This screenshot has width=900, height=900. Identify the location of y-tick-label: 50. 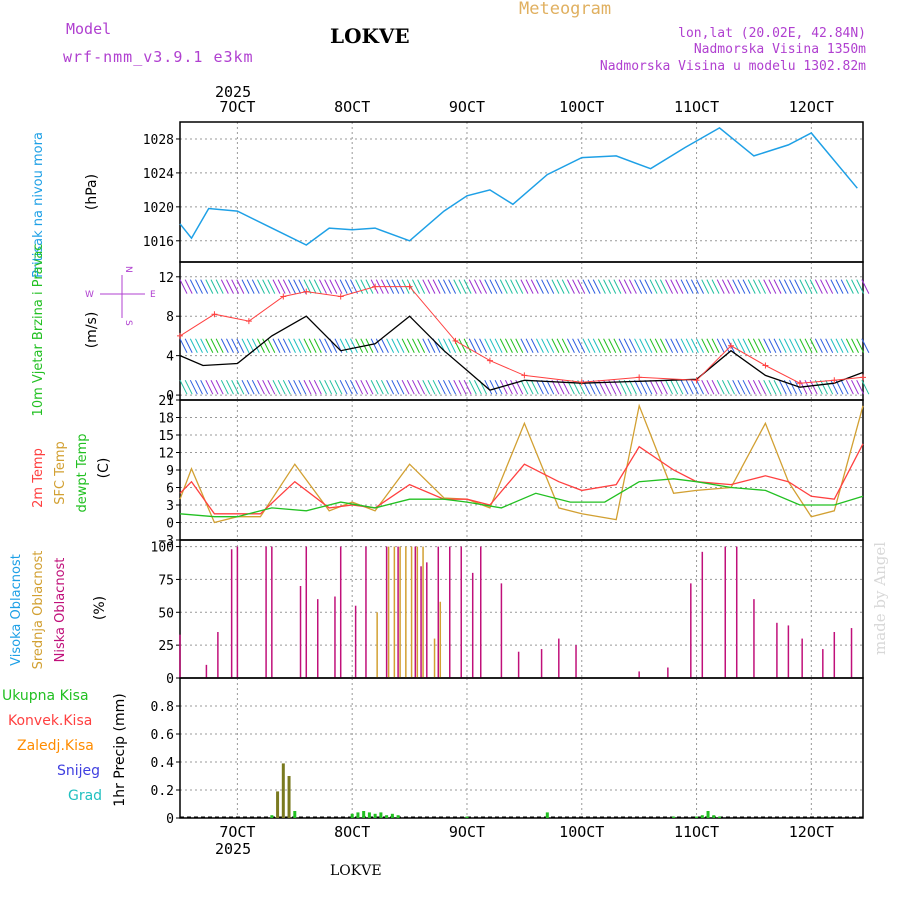
(166, 613).